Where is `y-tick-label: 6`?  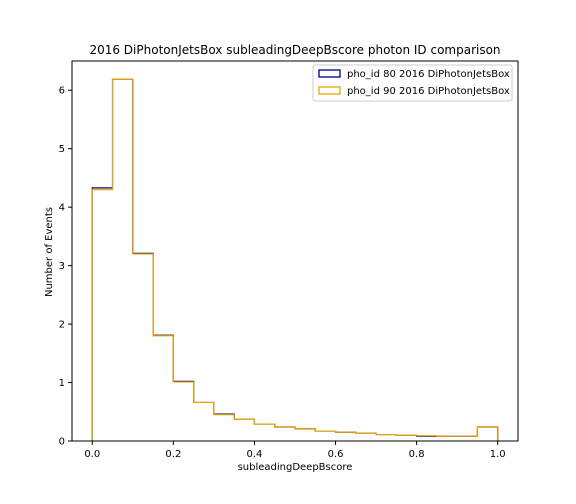
y-tick-label: 6 is located at coordinates (62, 91).